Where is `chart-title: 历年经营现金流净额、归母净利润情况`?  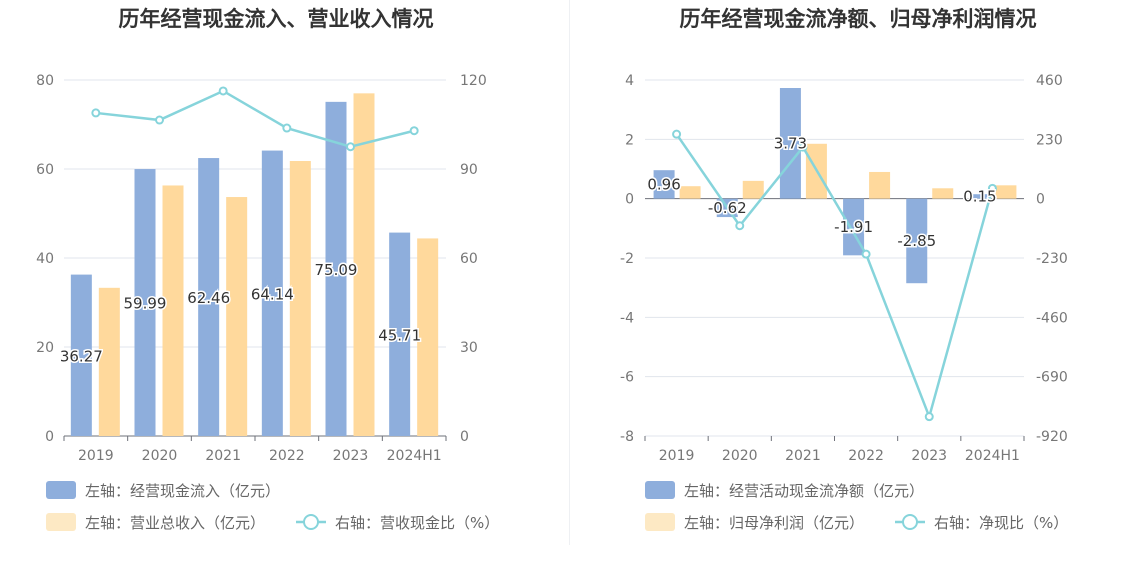
chart-title: 历年经营现金流净额、归母净利润情况 is located at coordinates (858, 19).